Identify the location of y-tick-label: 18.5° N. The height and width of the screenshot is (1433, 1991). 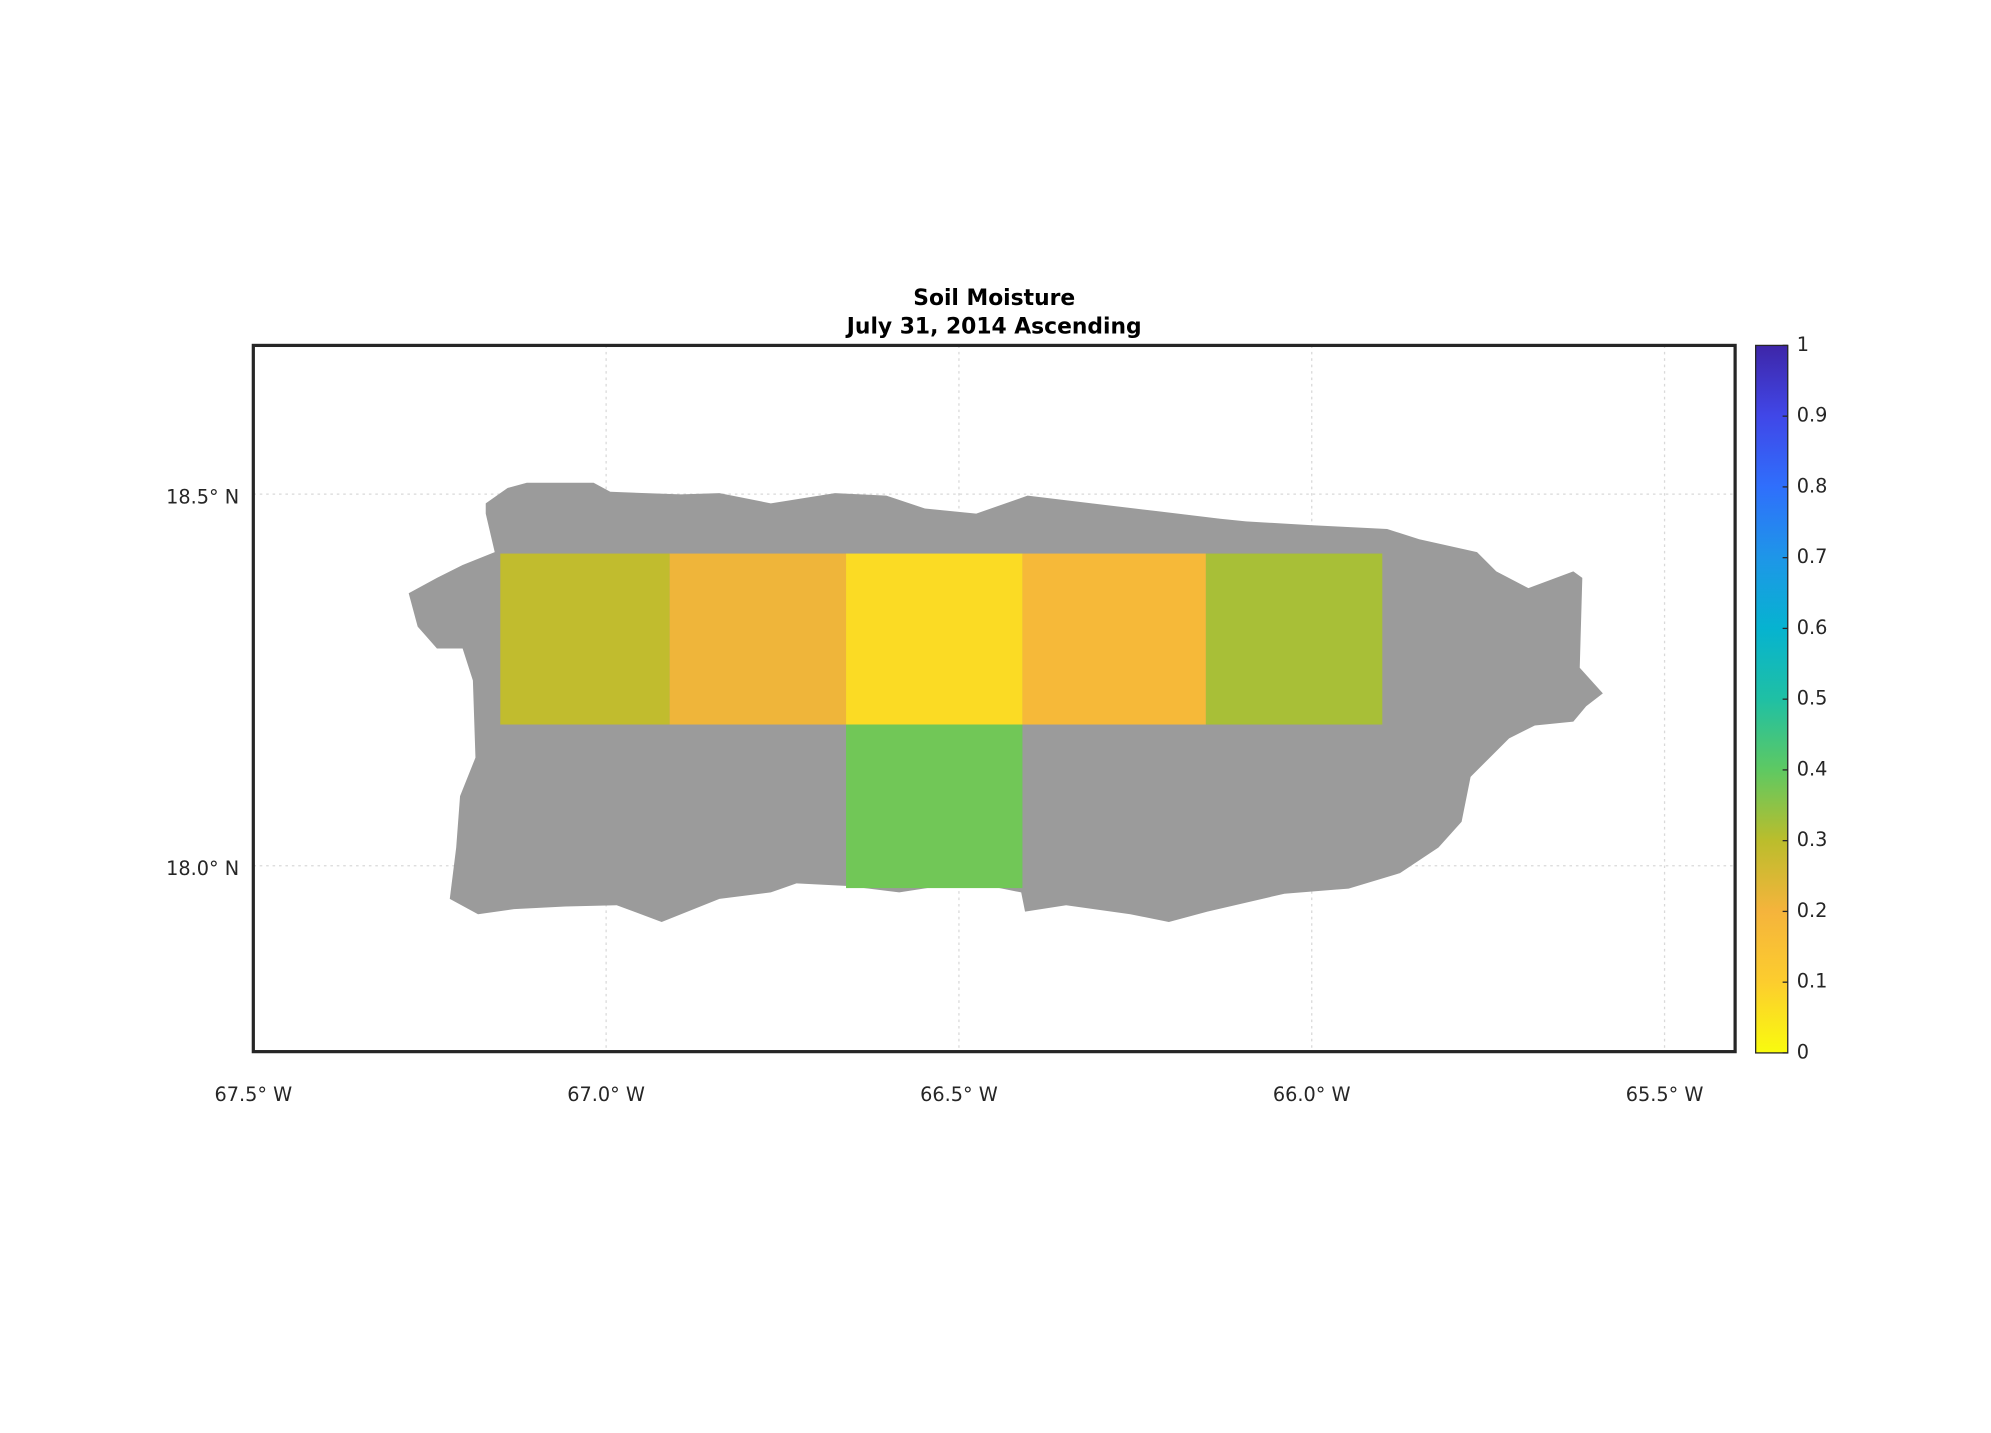
(202, 496).